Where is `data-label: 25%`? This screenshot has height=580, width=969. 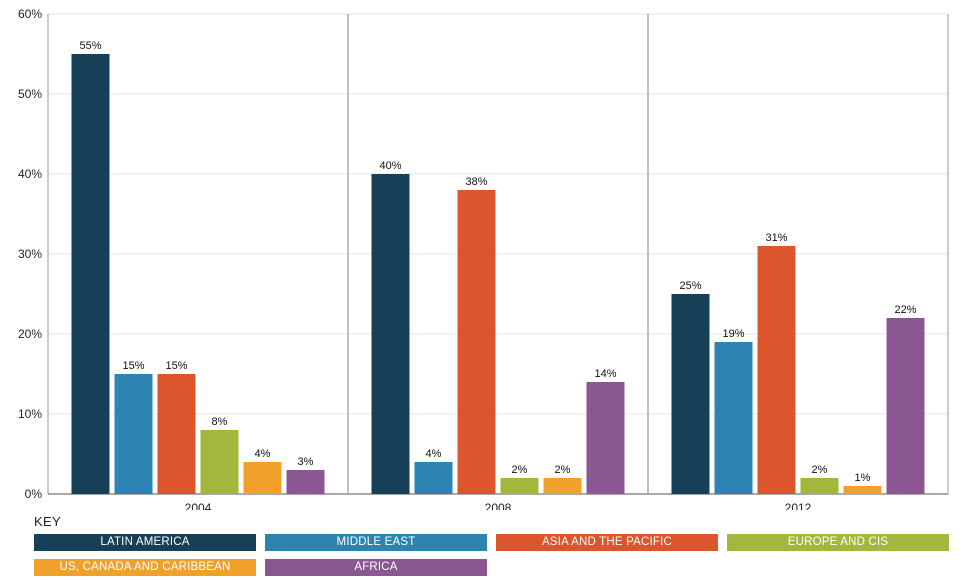 data-label: 25% is located at coordinates (690, 286).